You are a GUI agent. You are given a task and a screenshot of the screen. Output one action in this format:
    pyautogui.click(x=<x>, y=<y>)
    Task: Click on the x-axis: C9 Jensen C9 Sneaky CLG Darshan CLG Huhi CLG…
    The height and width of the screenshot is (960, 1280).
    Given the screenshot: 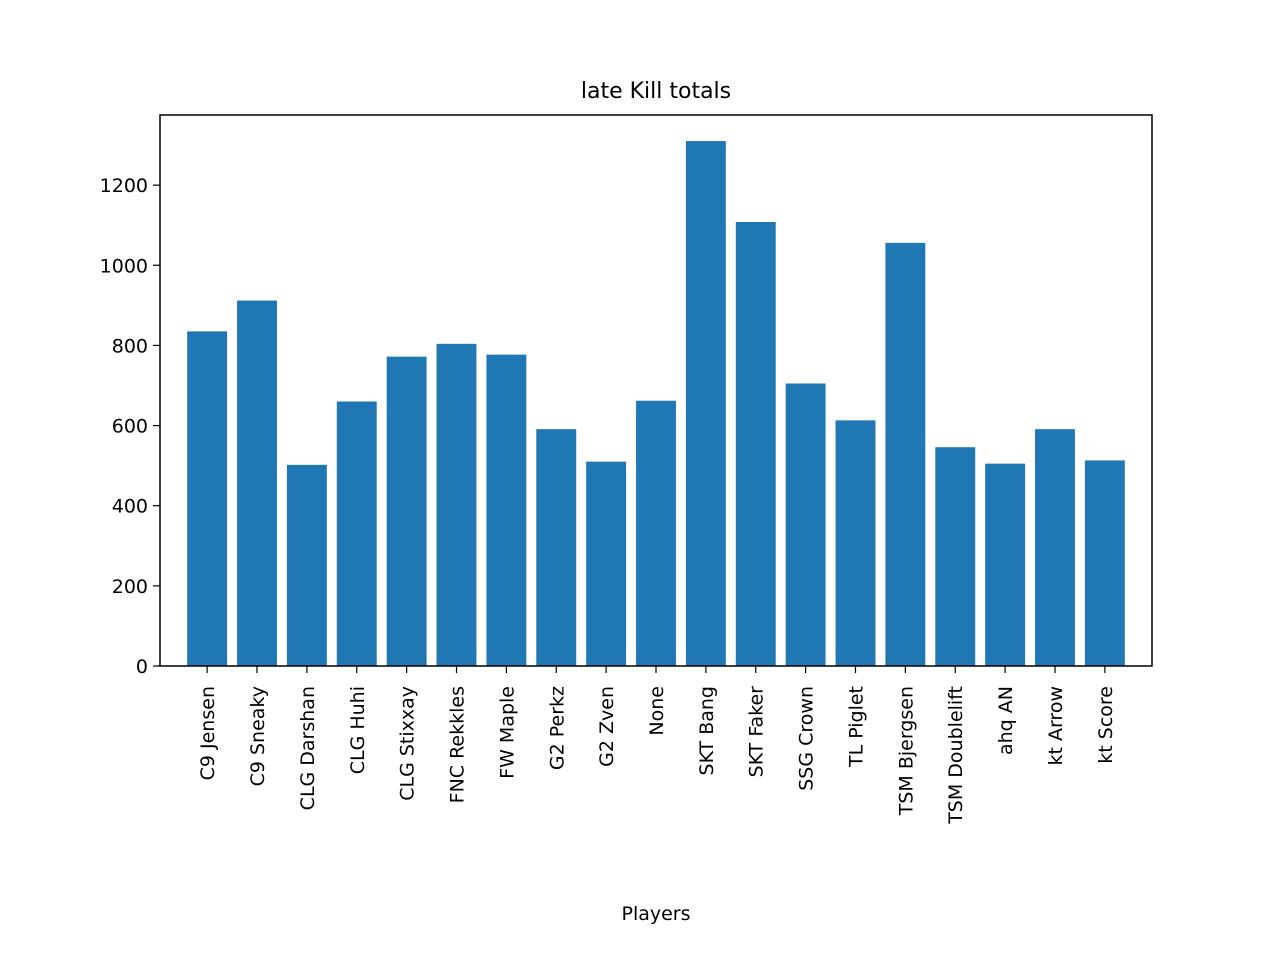 What is the action you would take?
    pyautogui.click(x=657, y=745)
    